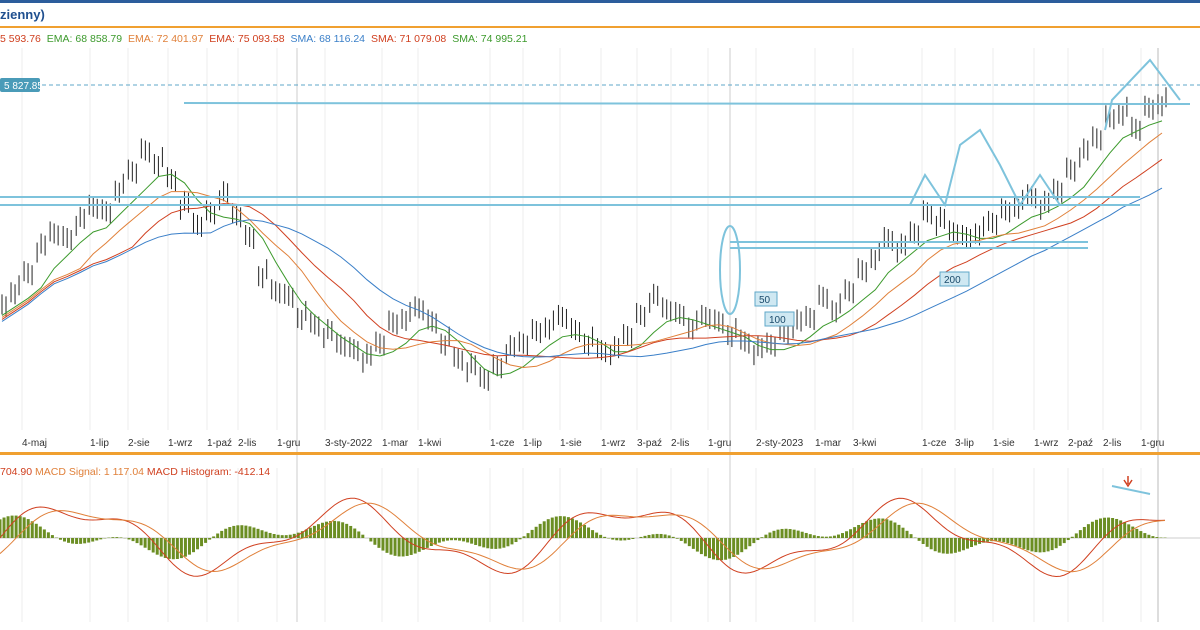 The height and width of the screenshot is (630, 1200). Describe the element at coordinates (490, 39) in the screenshot. I see `legend-sma3: SMA: 74 995.21` at that location.